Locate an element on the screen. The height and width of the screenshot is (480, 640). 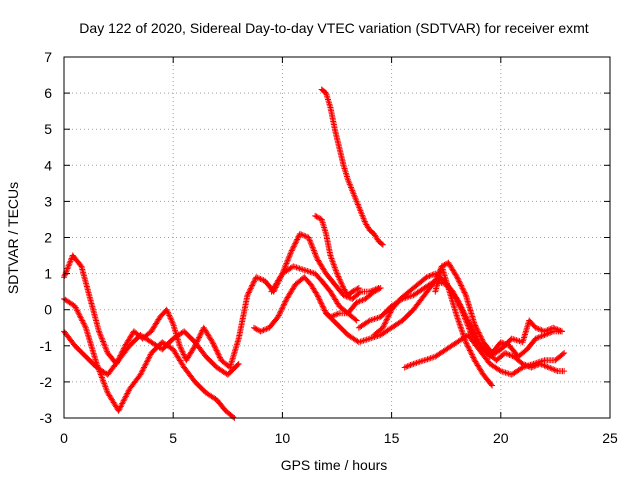
y-tick-label: -1 is located at coordinates (46, 346).